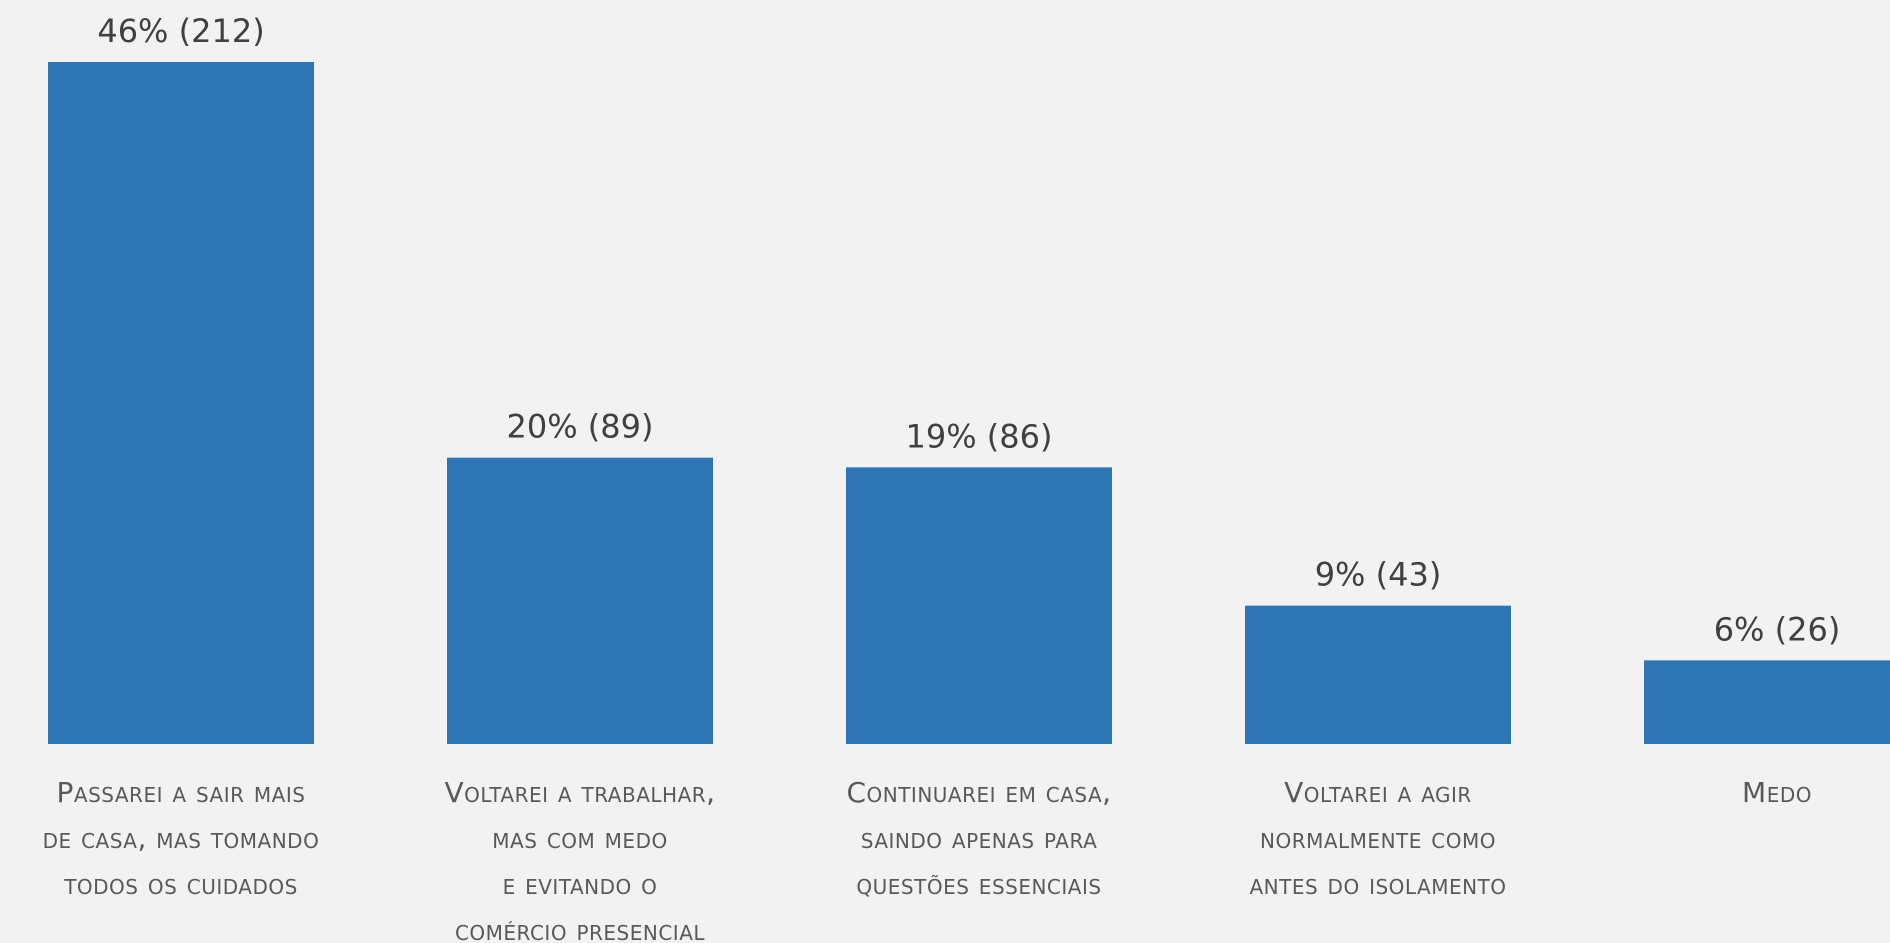 Image resolution: width=1890 pixels, height=943 pixels. What do you see at coordinates (1378, 792) in the screenshot?
I see `x-tick-label: Voltarei a agir` at bounding box center [1378, 792].